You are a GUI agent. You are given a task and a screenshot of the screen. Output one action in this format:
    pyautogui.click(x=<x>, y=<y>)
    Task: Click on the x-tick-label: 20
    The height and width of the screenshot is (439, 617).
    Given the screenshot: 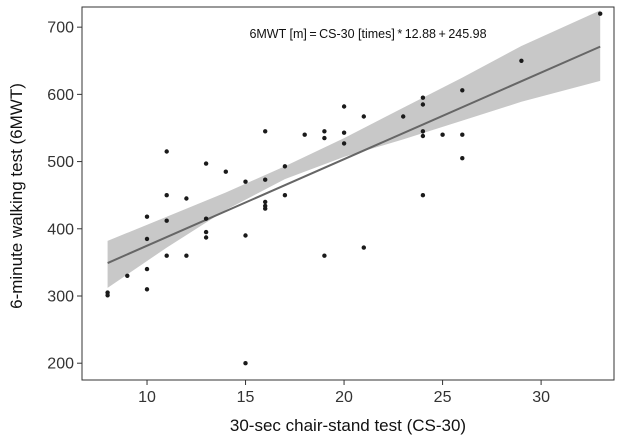 What is the action you would take?
    pyautogui.click(x=344, y=397)
    